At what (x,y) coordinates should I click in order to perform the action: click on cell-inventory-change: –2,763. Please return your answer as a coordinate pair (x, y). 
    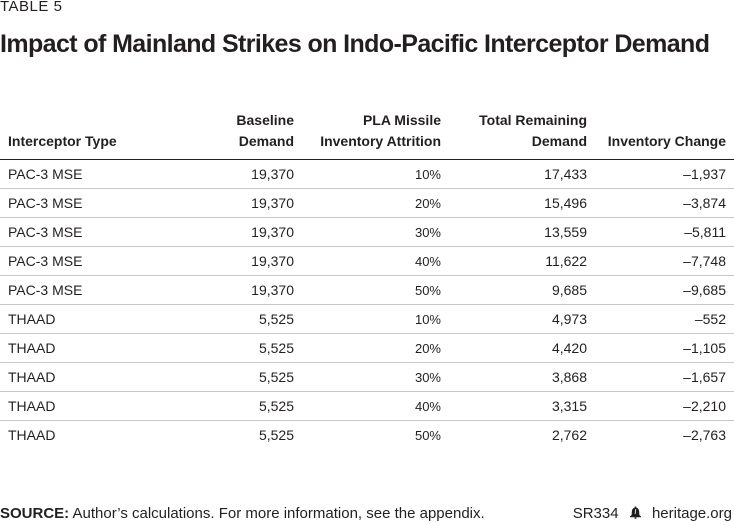
    Looking at the image, I should click on (704, 435).